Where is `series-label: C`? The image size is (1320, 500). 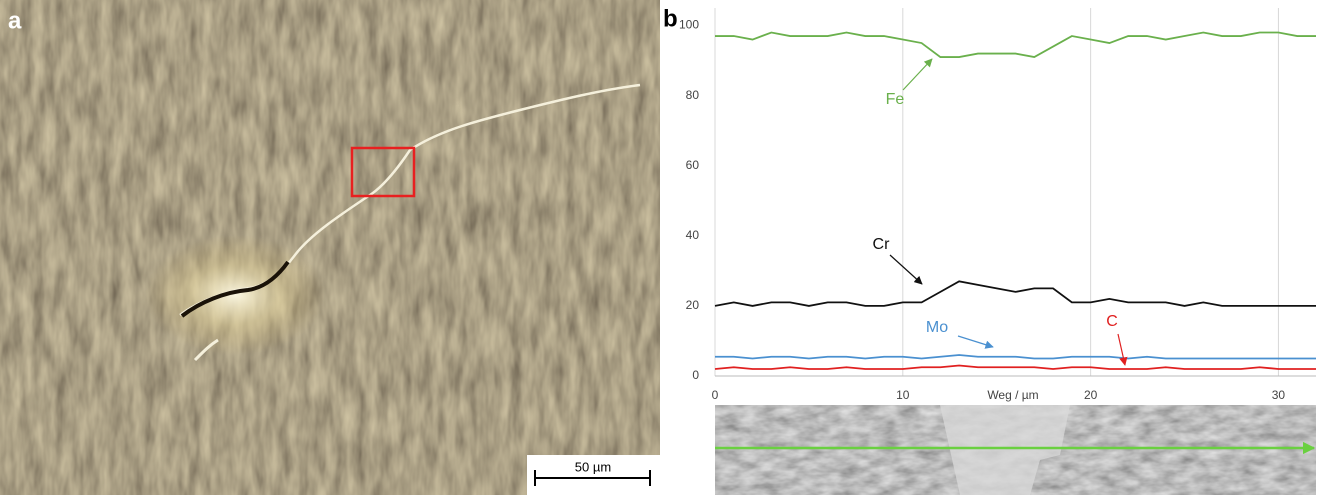 series-label: C is located at coordinates (1112, 321).